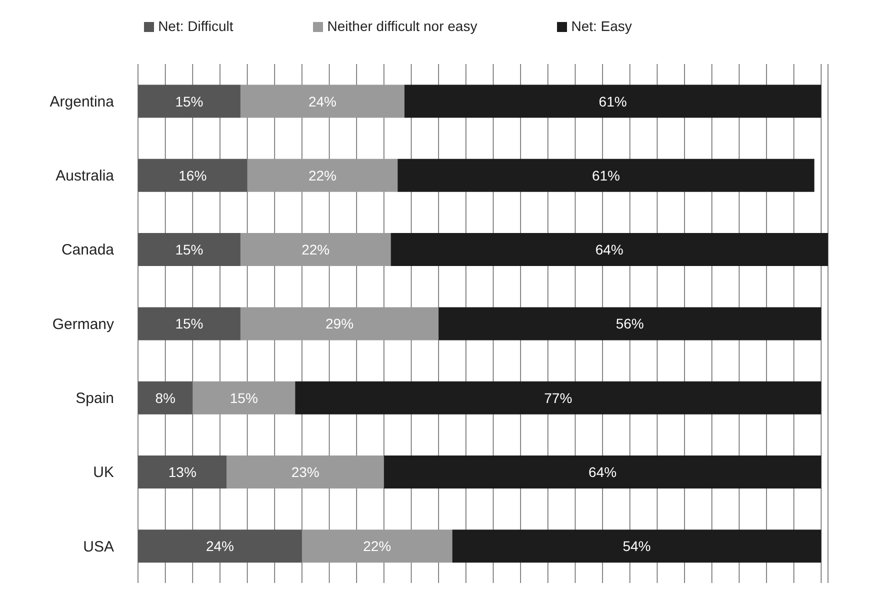  I want to click on data-label: 54%, so click(636, 546).